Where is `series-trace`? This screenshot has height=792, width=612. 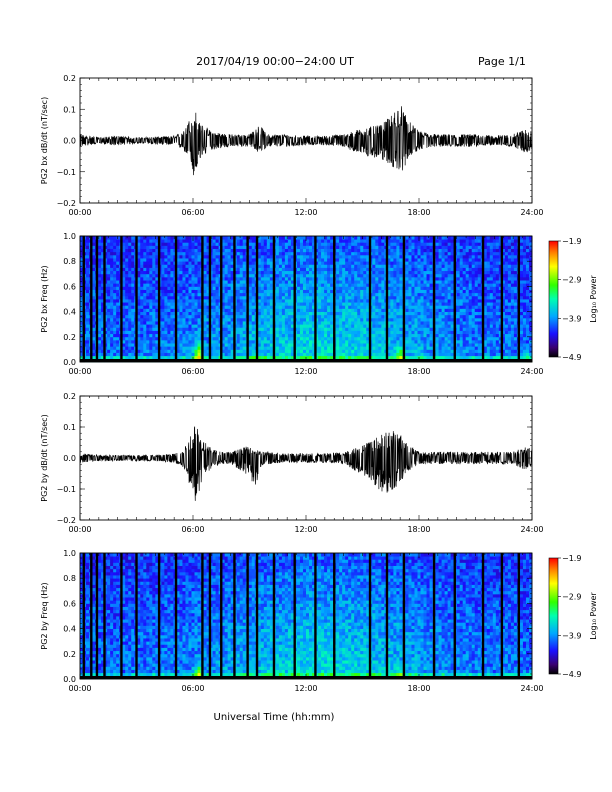 series-trace is located at coordinates (306, 141).